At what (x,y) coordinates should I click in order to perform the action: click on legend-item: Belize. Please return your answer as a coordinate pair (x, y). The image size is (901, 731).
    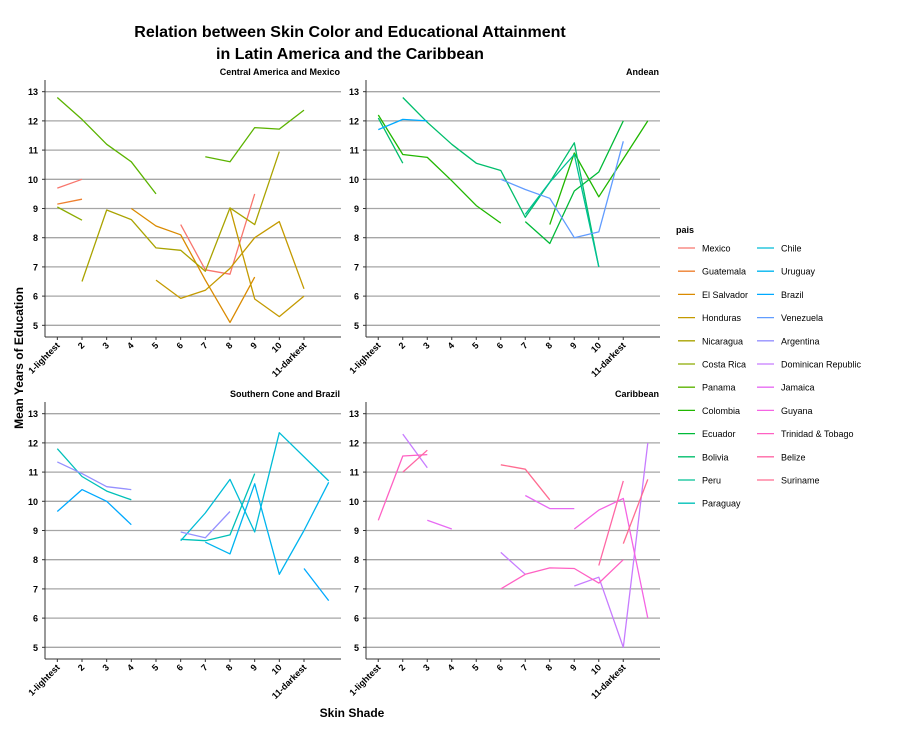
    Looking at the image, I should click on (781, 457).